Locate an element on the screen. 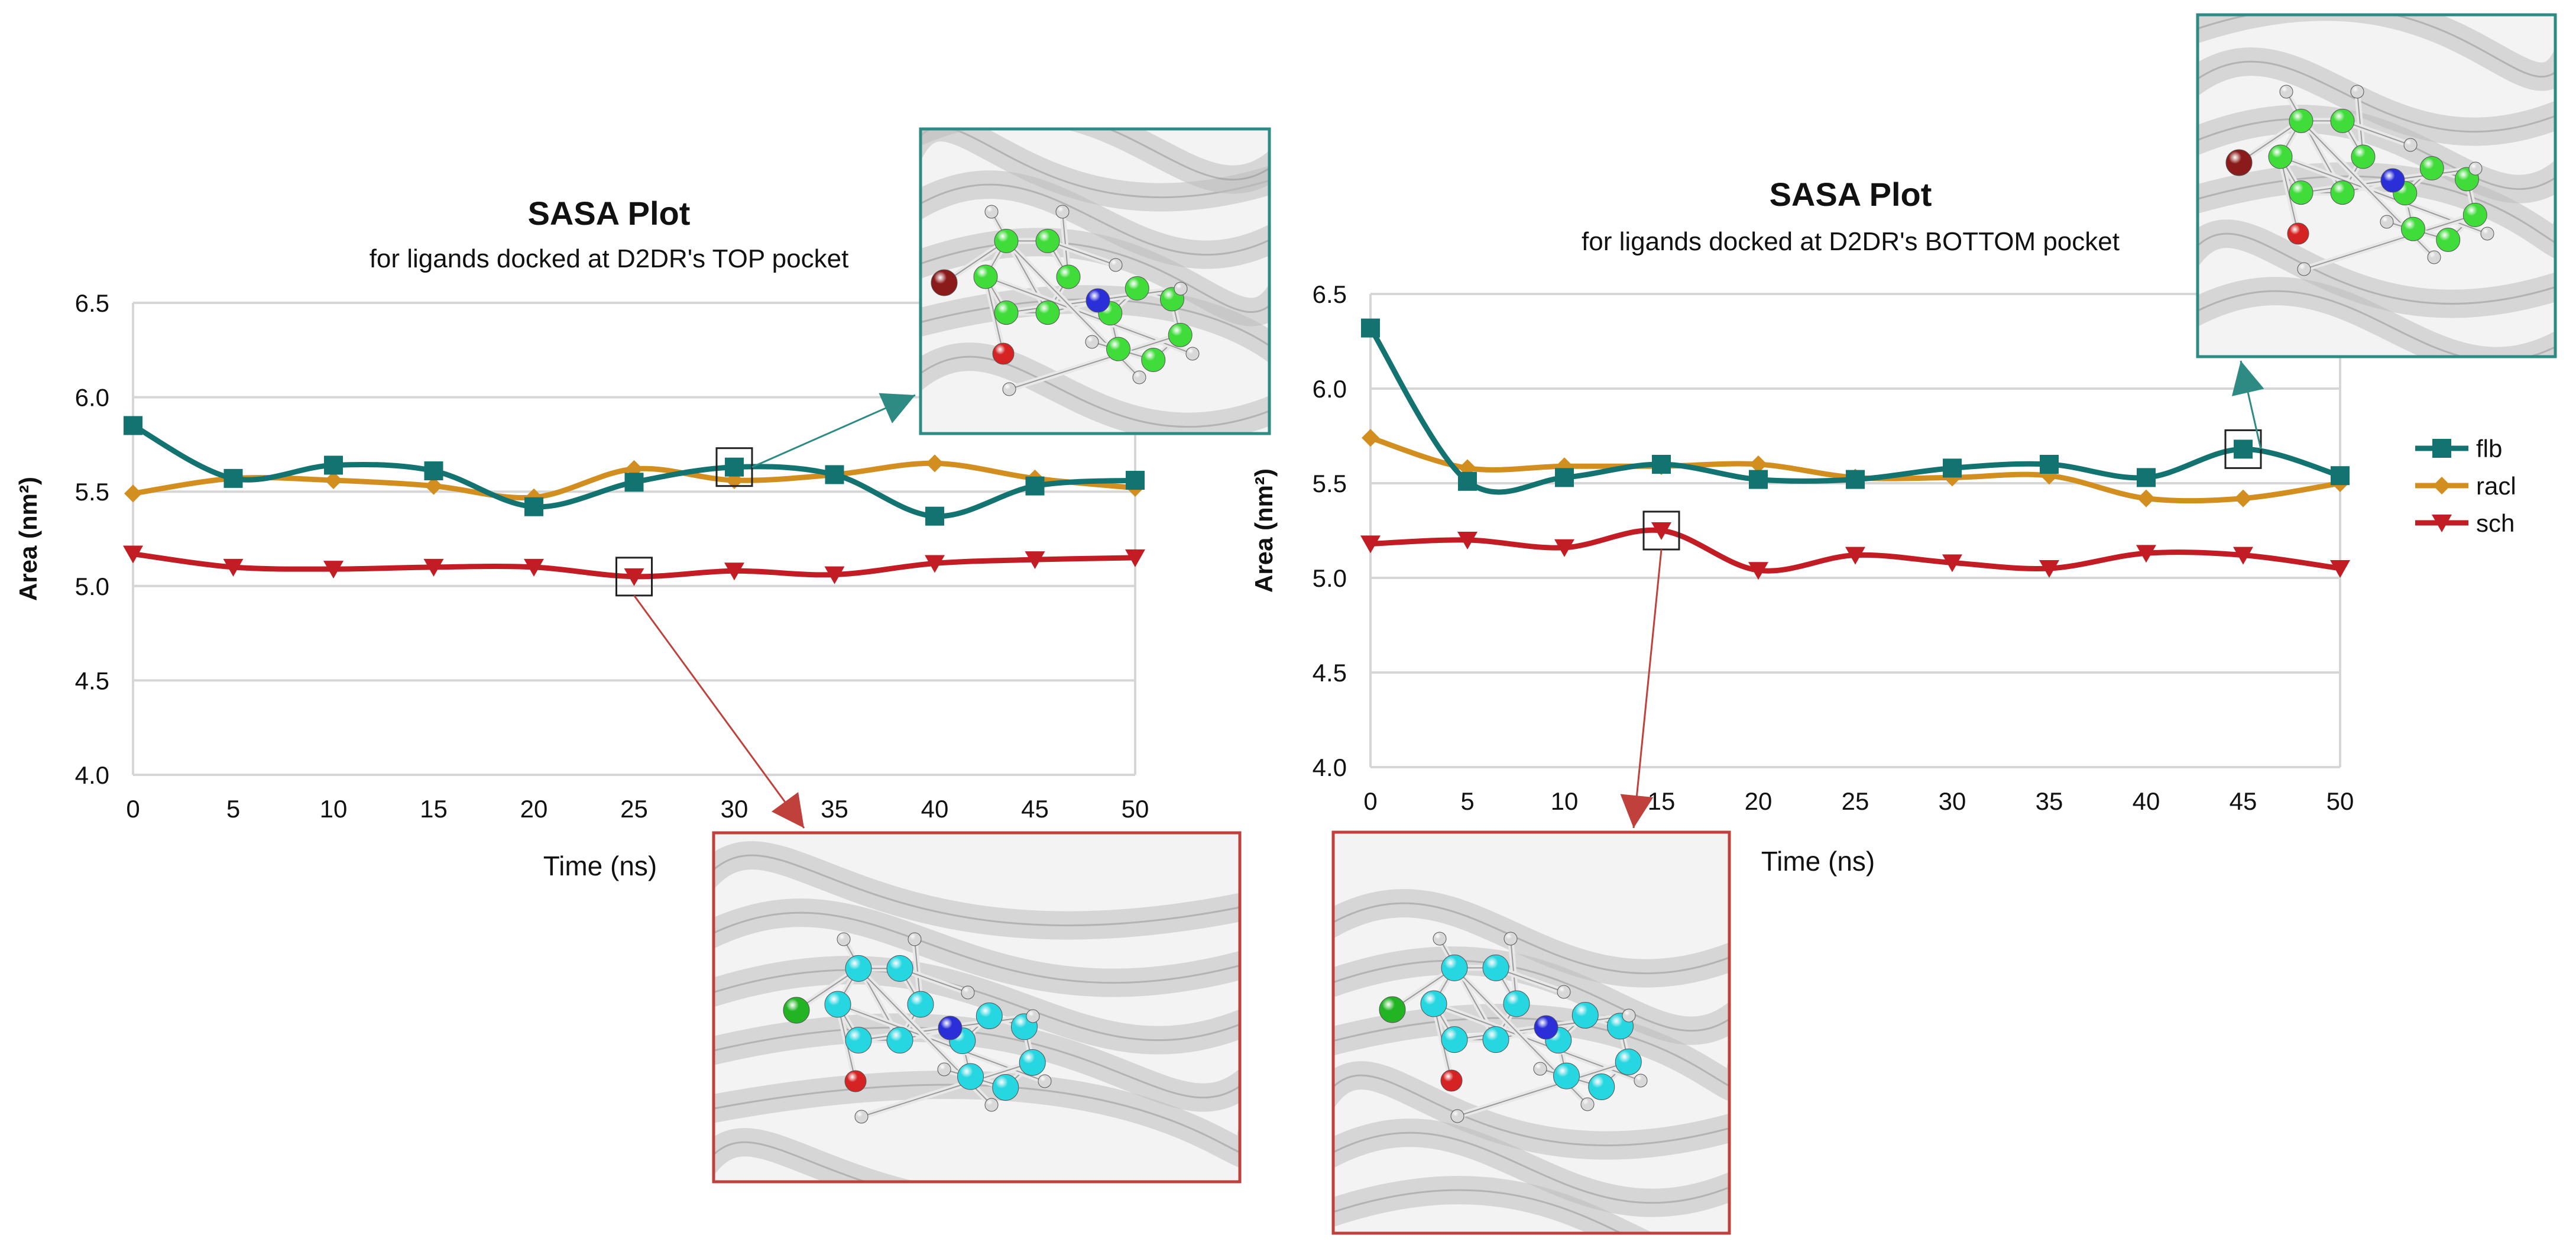  inset-sch-top is located at coordinates (937, 889).